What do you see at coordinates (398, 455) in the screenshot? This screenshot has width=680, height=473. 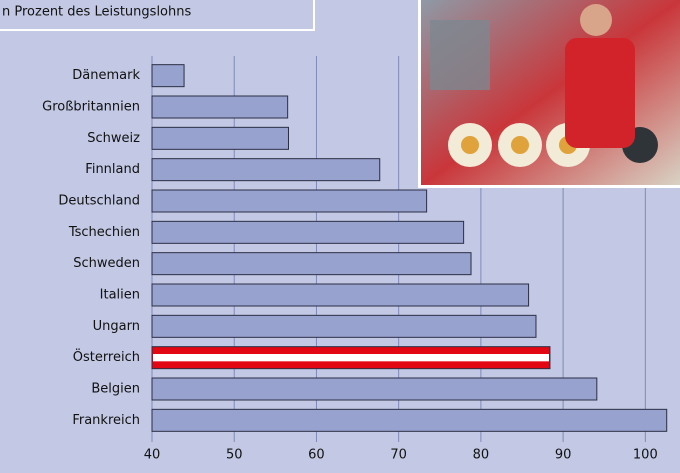 I see `x-tick-label: 70` at bounding box center [398, 455].